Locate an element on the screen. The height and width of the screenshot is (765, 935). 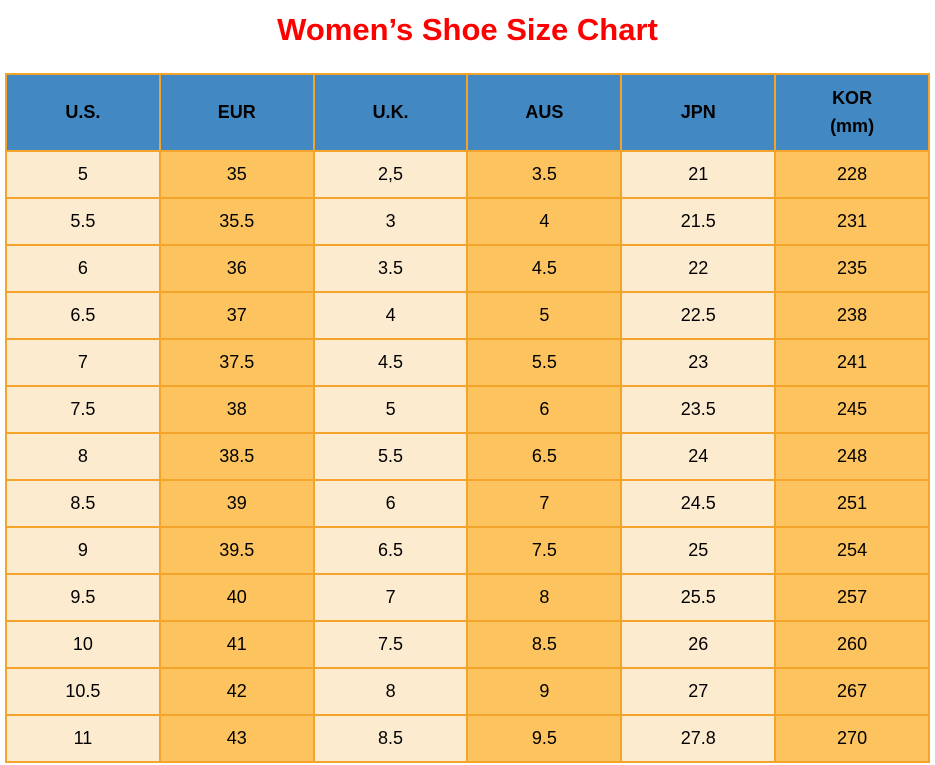
cell-us-row-1: 5 is located at coordinates (83, 174).